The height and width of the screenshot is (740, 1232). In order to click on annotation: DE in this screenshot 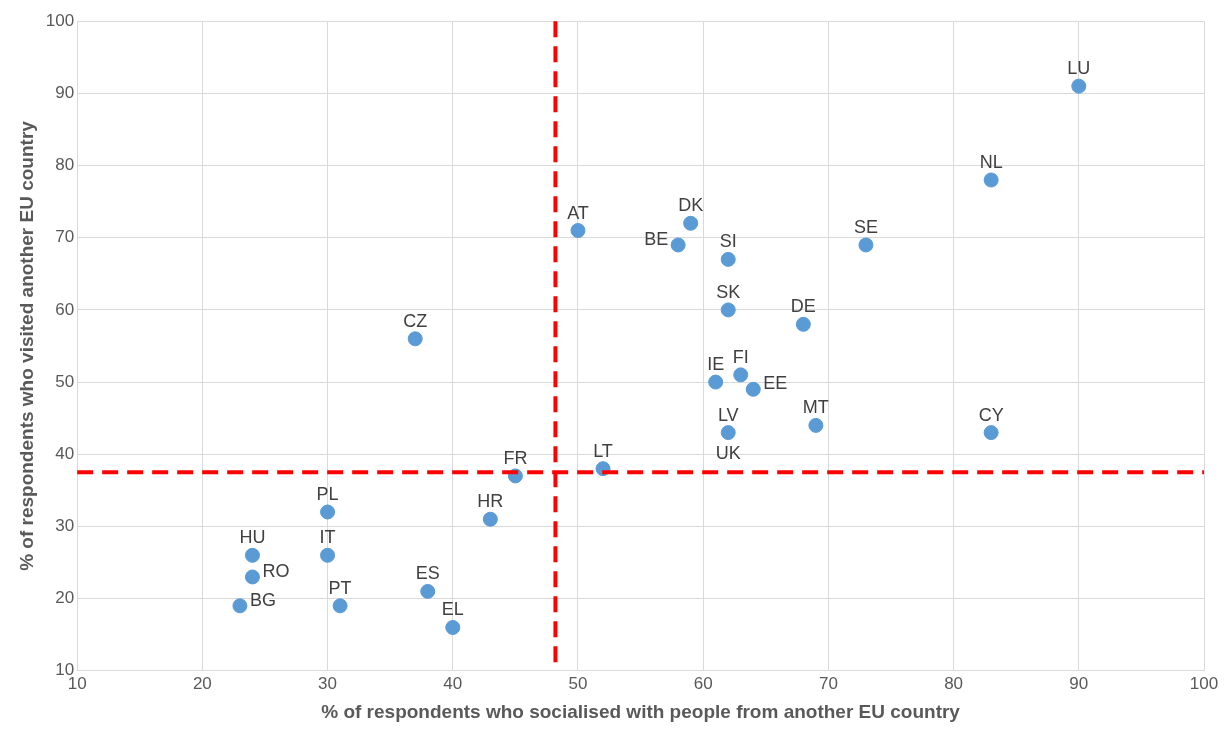, I will do `click(803, 306)`.